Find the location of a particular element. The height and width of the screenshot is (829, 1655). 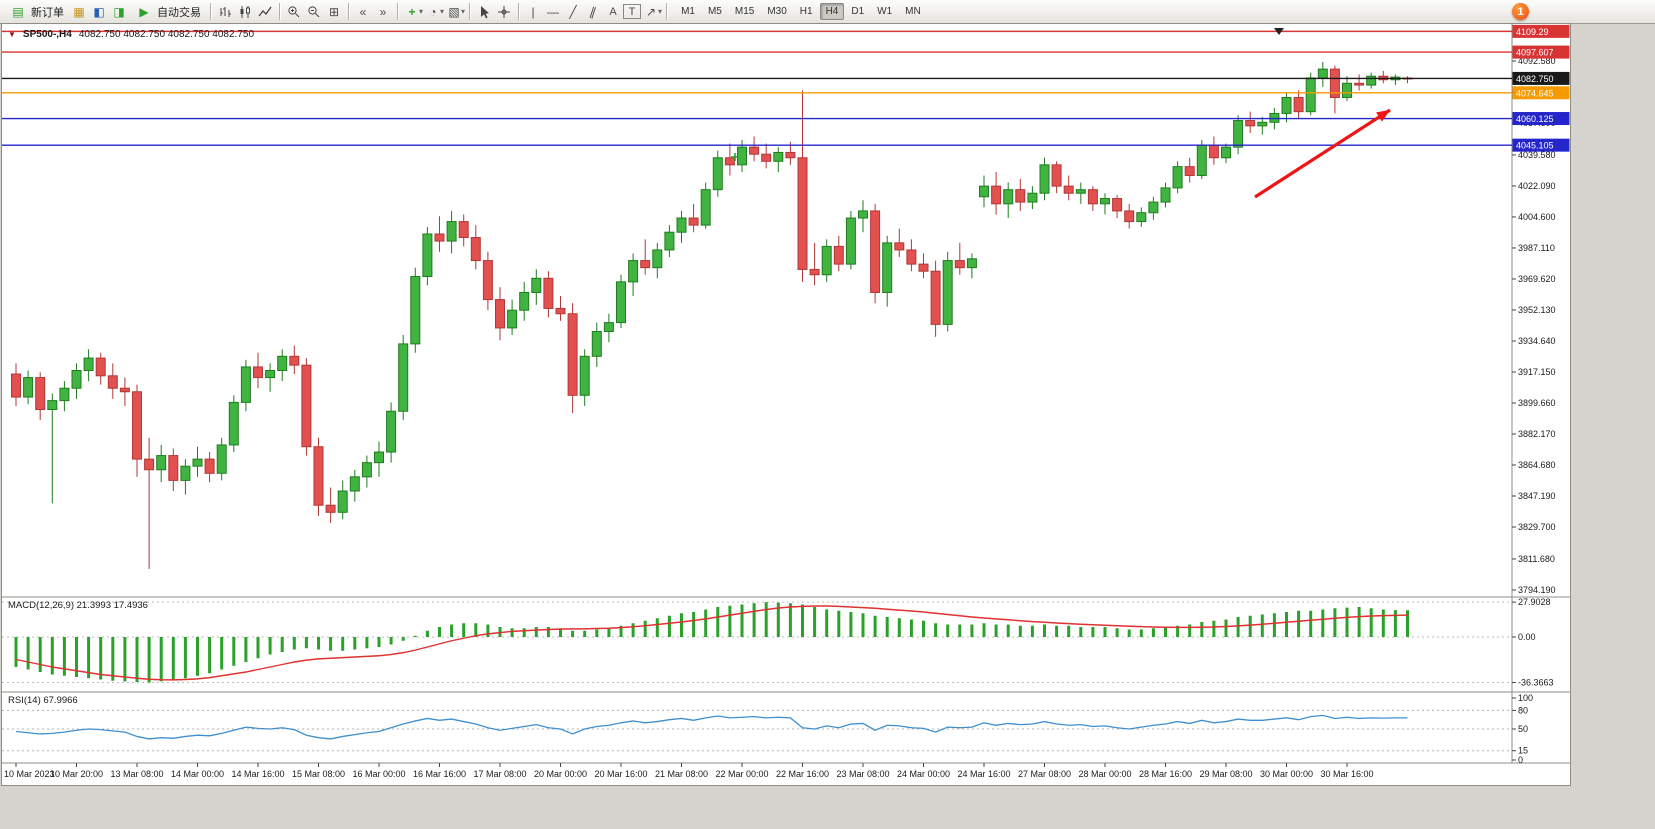

svg-text: 4004.600 is located at coordinates (1537, 217).